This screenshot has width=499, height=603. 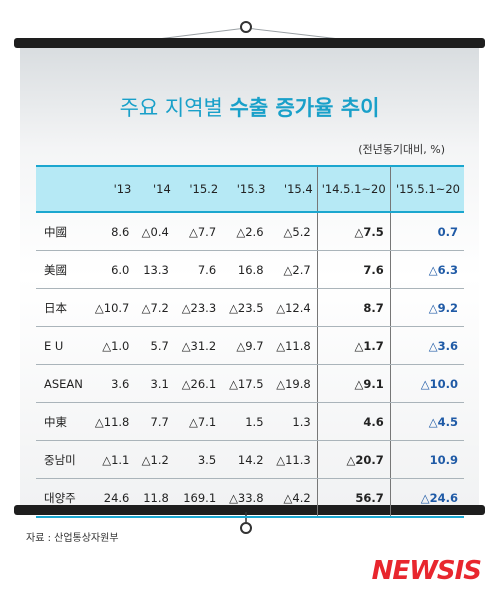 What do you see at coordinates (293, 231) in the screenshot?
I see `table-cell: △5.2` at bounding box center [293, 231].